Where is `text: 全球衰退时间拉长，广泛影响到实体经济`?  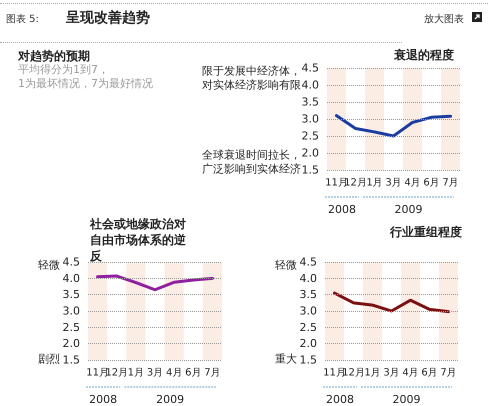 text: 全球衰退时间拉长，广泛影响到实体经济 is located at coordinates (251, 162).